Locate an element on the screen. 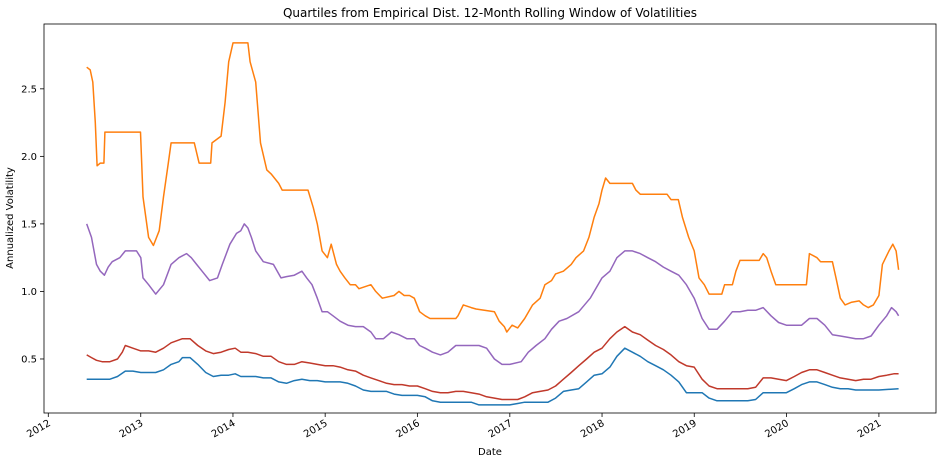  y-tick-label-2.0: 2.0 is located at coordinates (29, 157).